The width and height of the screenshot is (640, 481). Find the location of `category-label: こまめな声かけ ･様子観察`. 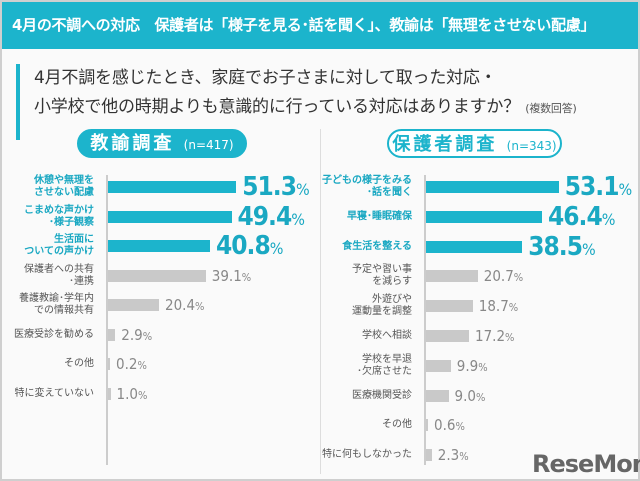

category-label: こまめな声かけ ･様子観察 is located at coordinates (59, 216).